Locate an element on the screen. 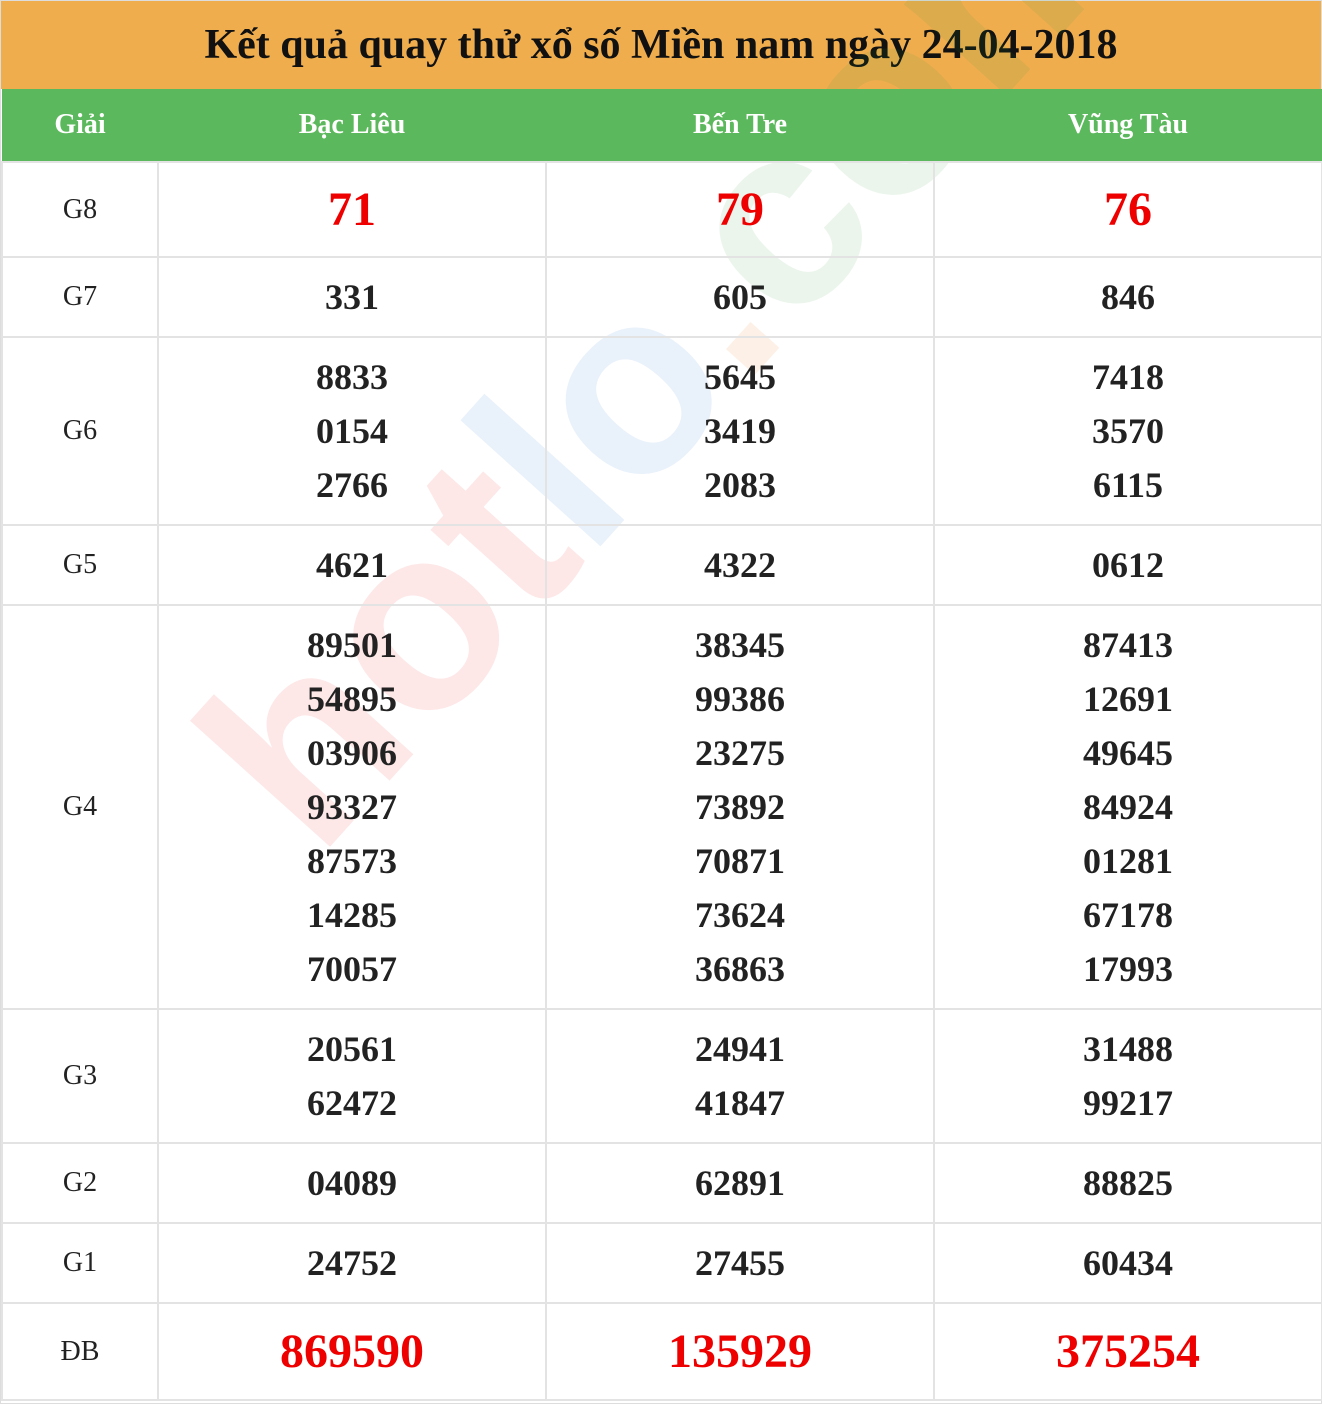 Image resolution: width=1322 pixels, height=1404 pixels. table-row: ĐB 869590 135929 375254 is located at coordinates (661, 1351).